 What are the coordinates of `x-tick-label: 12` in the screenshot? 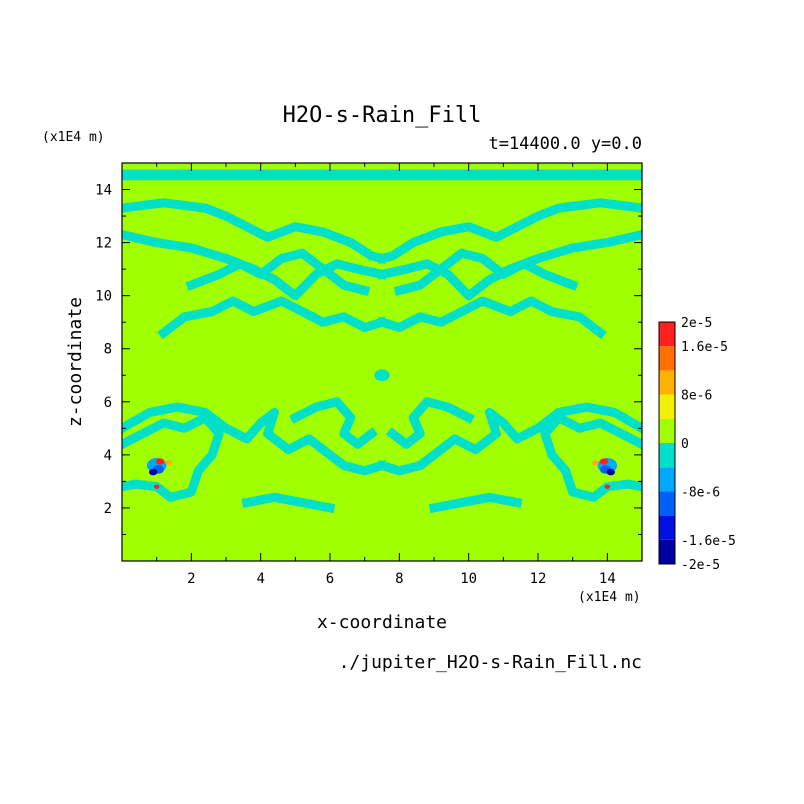 It's located at (538, 579).